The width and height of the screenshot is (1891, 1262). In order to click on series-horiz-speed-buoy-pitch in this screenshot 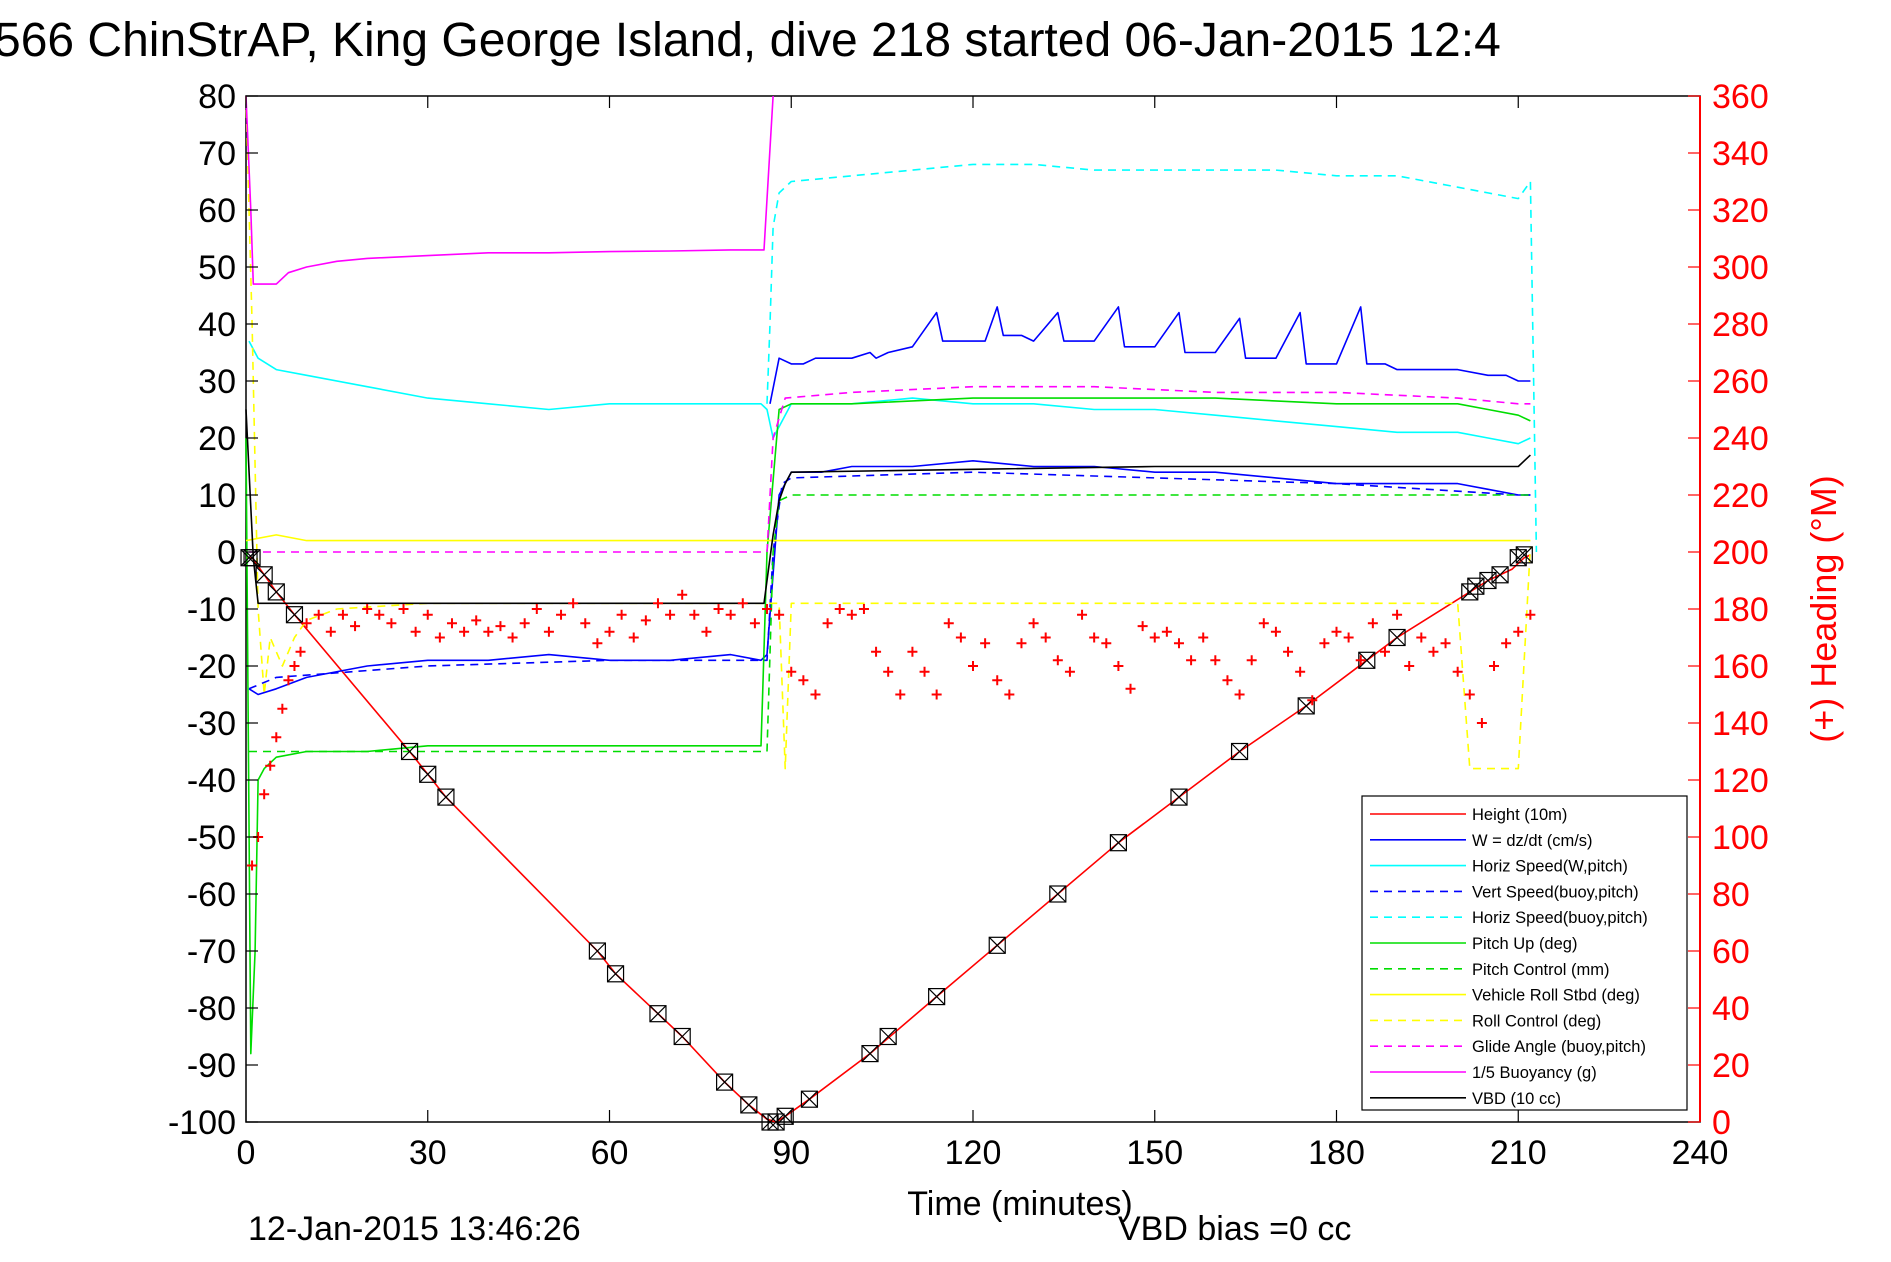, I will do `click(1152, 358)`.